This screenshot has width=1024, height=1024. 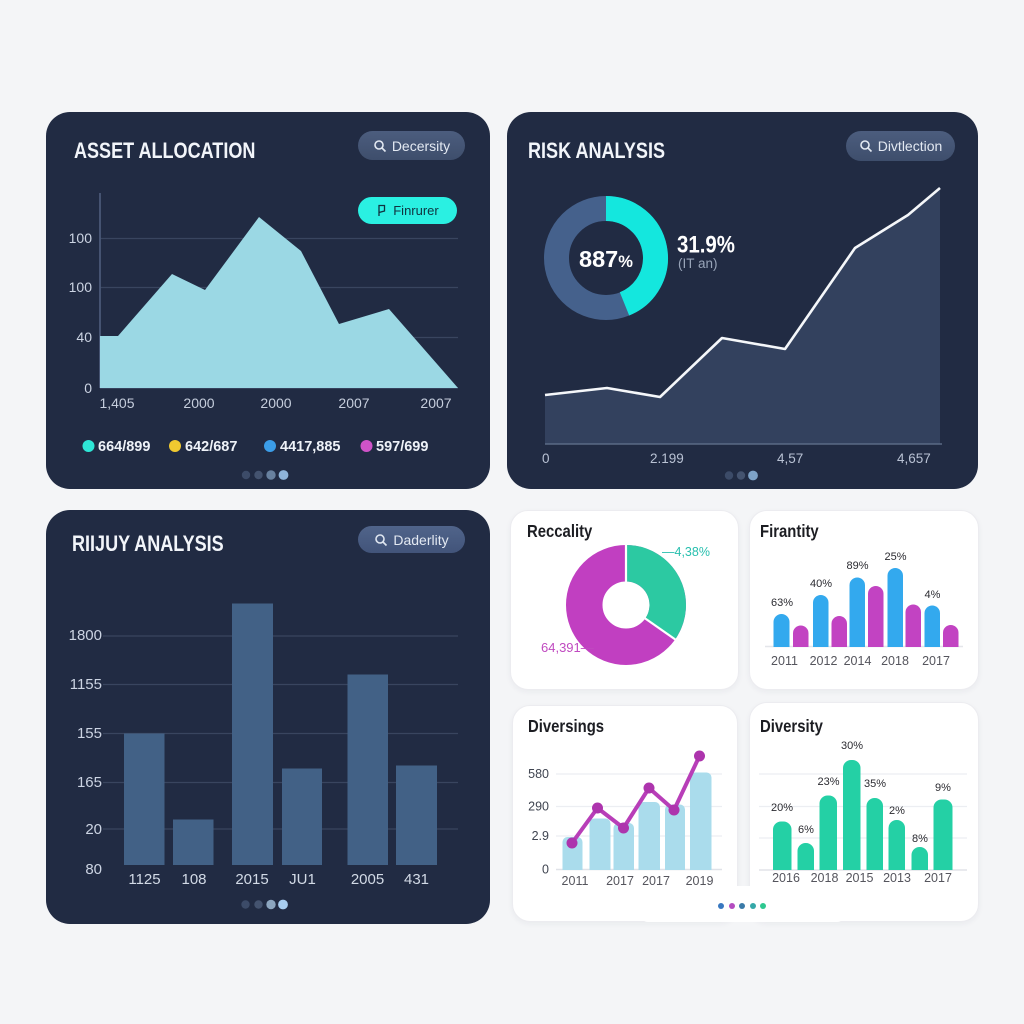 What do you see at coordinates (857, 566) in the screenshot?
I see `svg-text: 89%` at bounding box center [857, 566].